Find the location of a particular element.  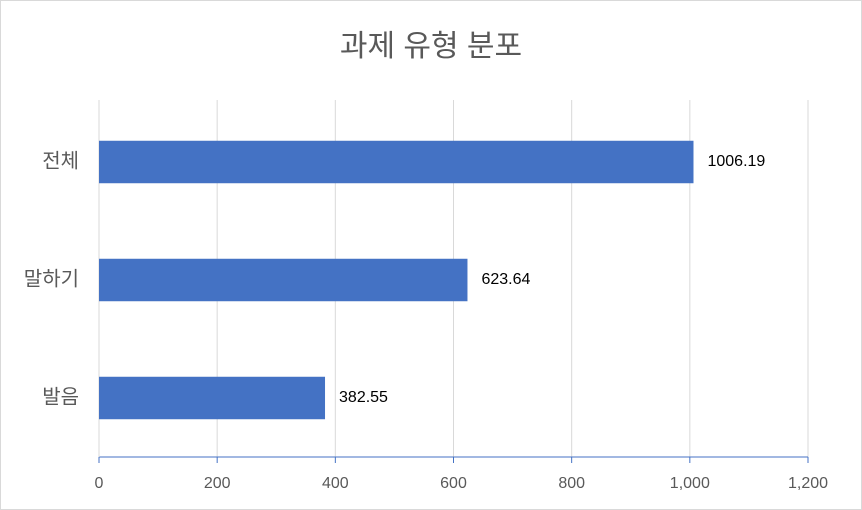

y-tick-label: 발음 is located at coordinates (60, 396).